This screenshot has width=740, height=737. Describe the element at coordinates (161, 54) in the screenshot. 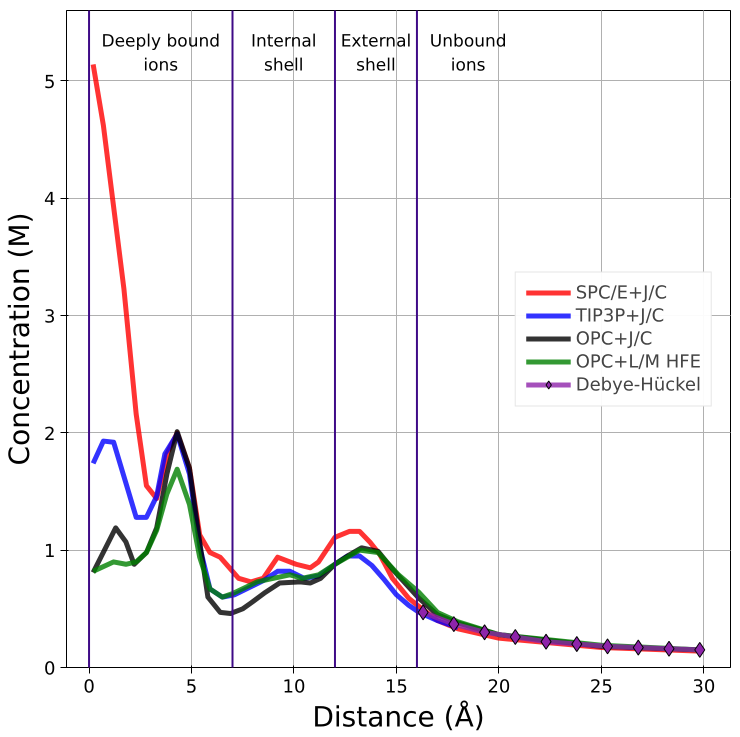

I see `ref-line-label: Deeply bound ions` at that location.